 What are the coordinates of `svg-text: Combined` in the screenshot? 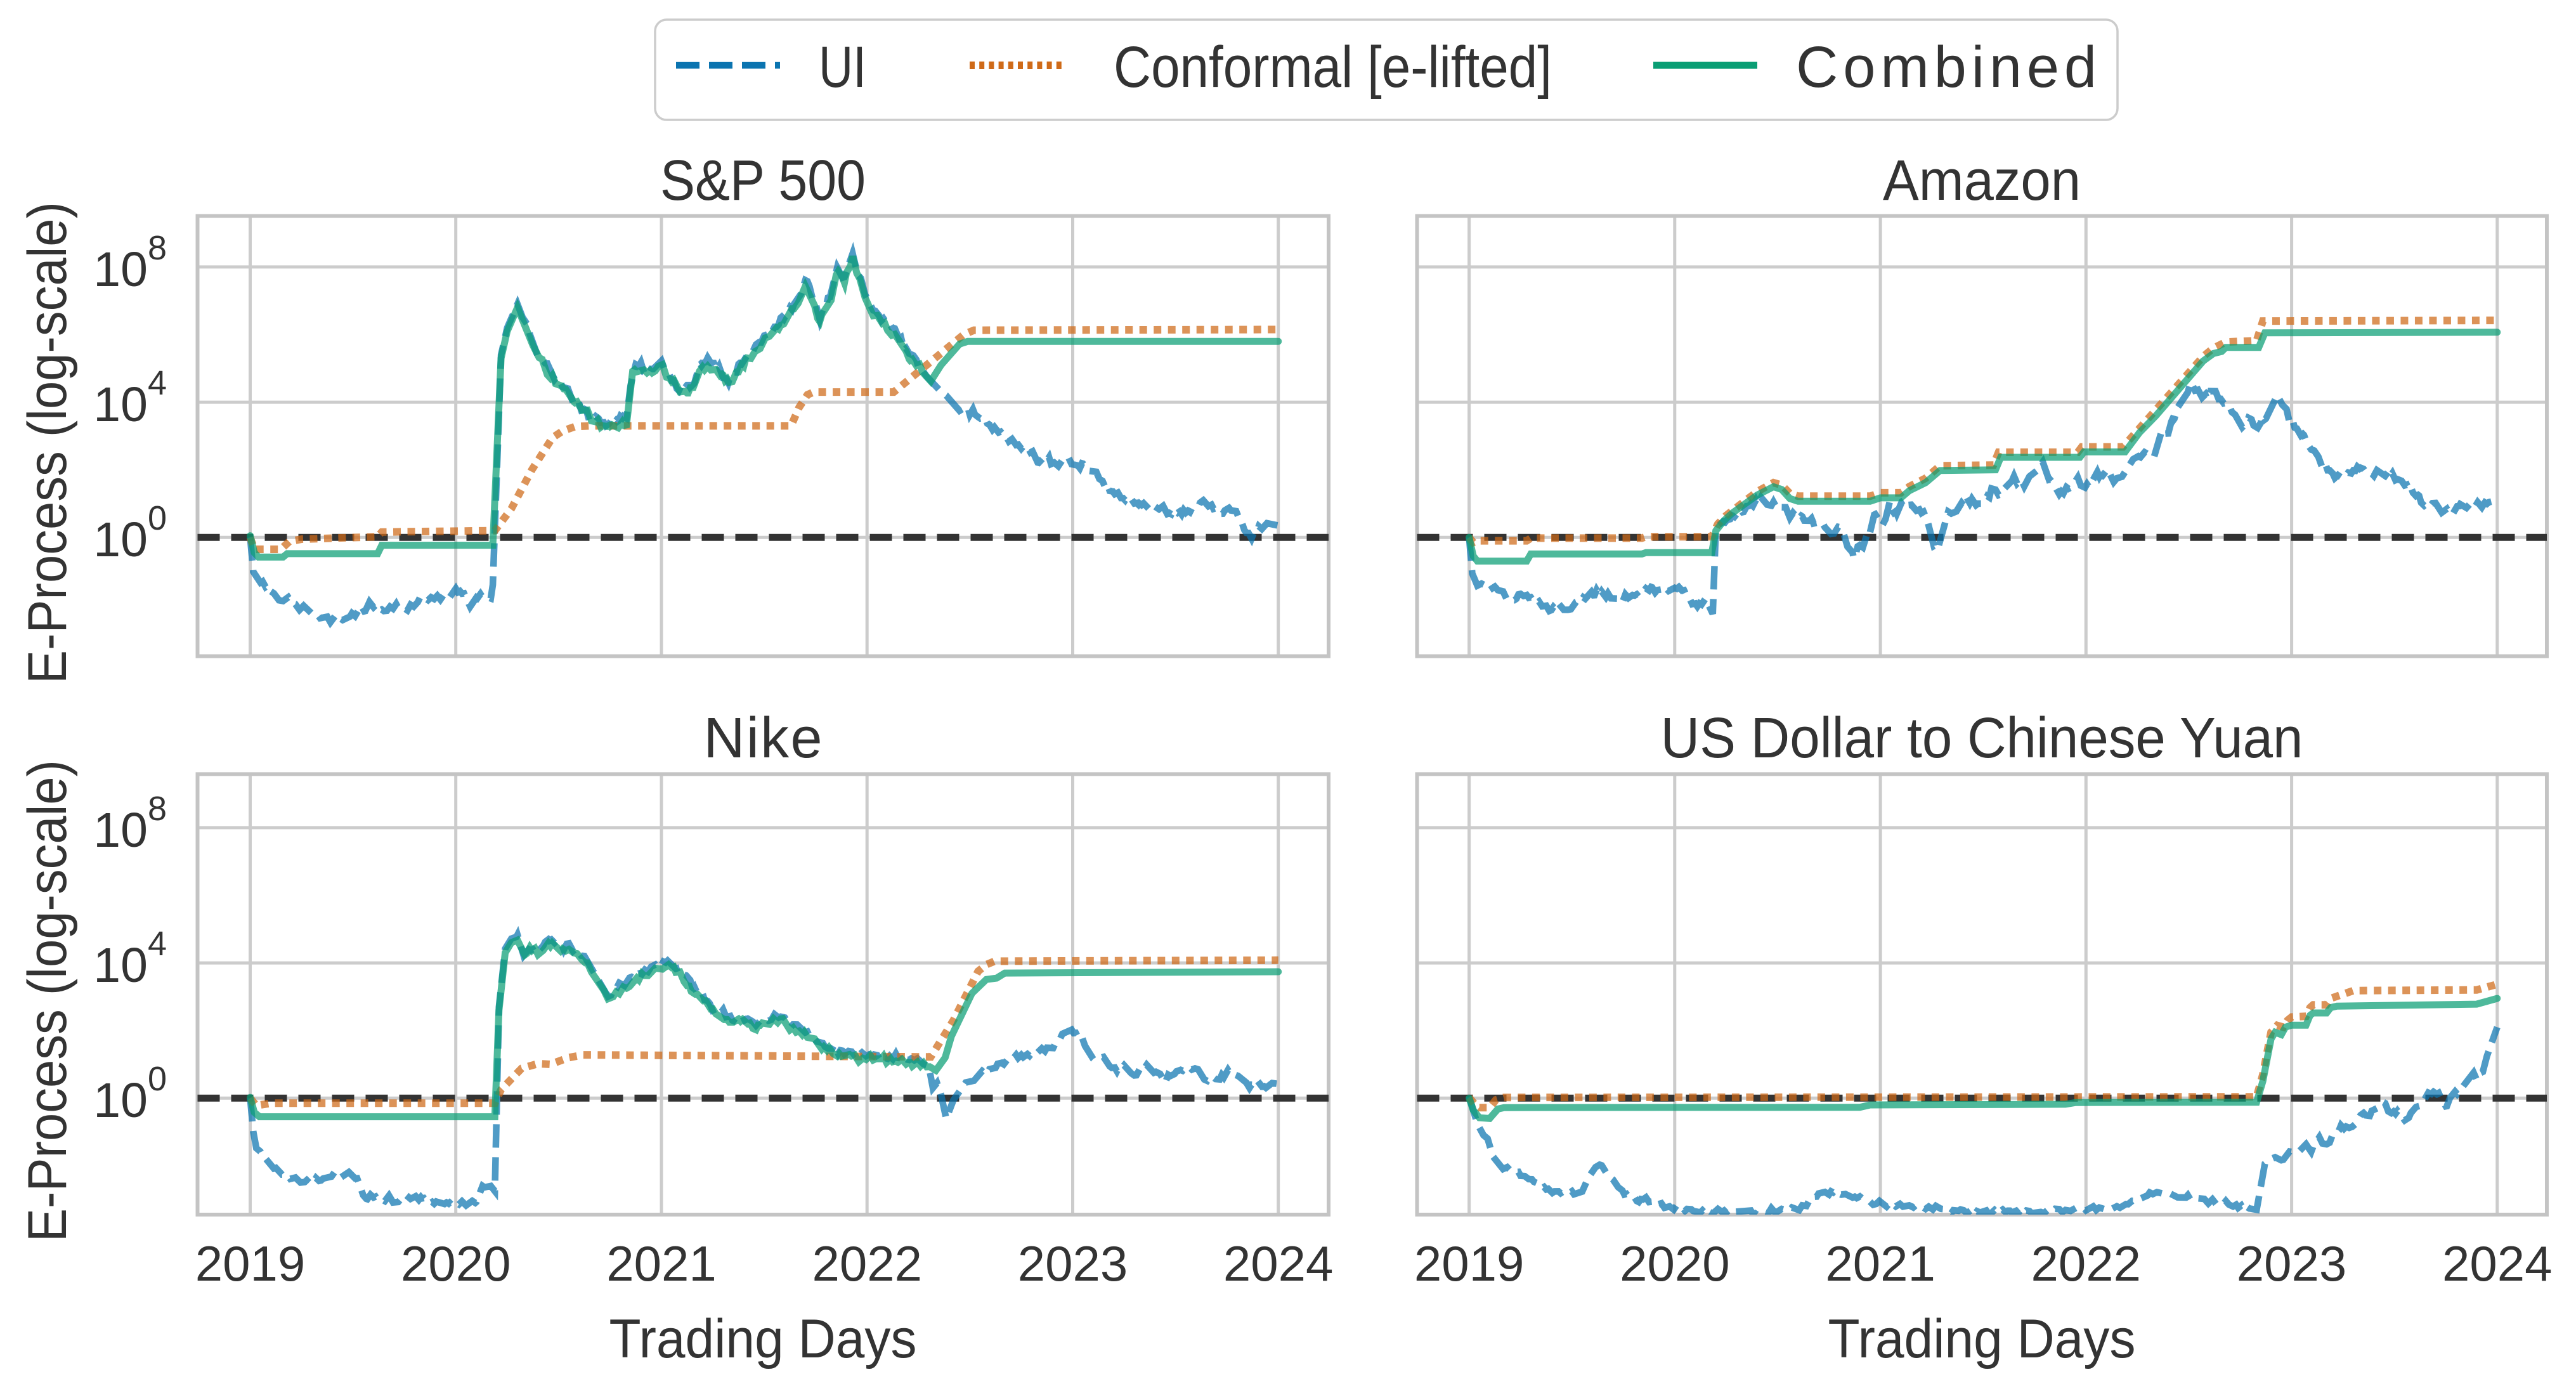 It's located at (1947, 67).